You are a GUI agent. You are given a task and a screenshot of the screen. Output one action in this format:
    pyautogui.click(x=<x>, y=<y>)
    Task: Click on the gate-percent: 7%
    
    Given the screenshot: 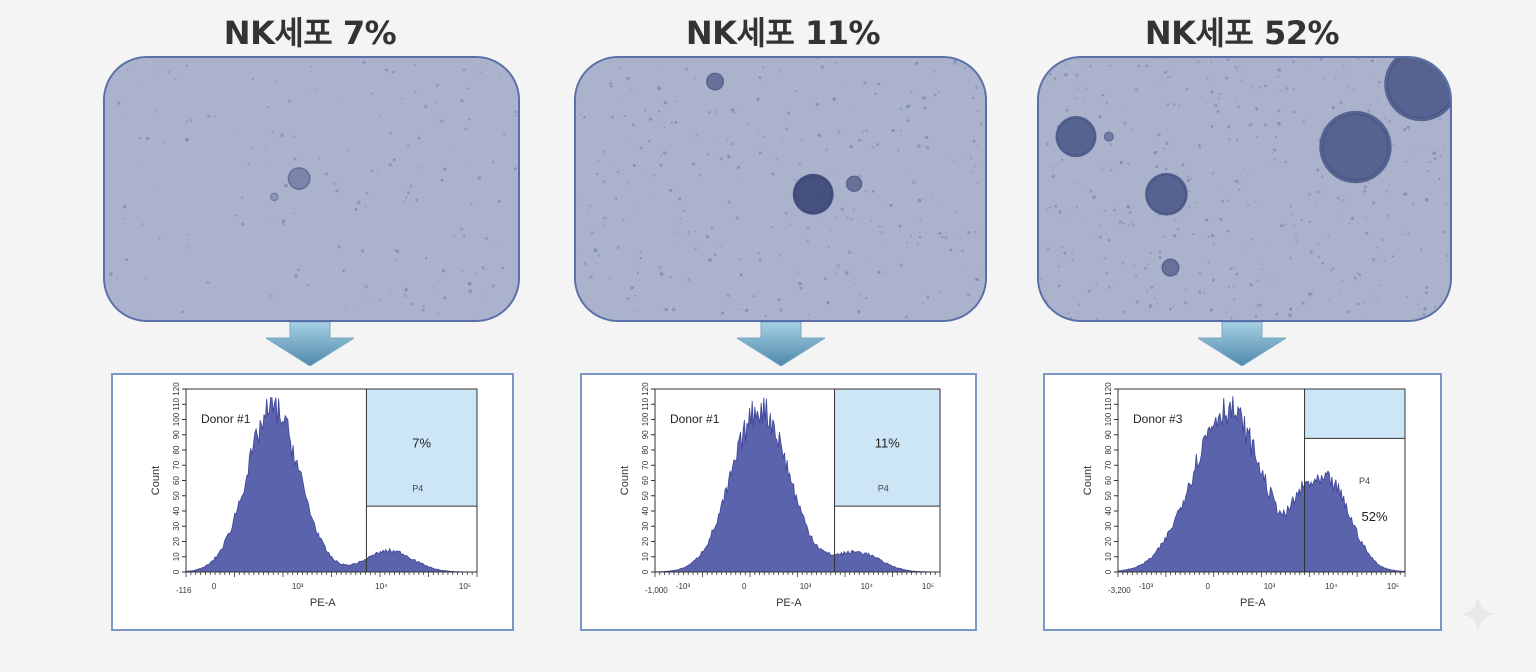 What is the action you would take?
    pyautogui.click(x=421, y=443)
    